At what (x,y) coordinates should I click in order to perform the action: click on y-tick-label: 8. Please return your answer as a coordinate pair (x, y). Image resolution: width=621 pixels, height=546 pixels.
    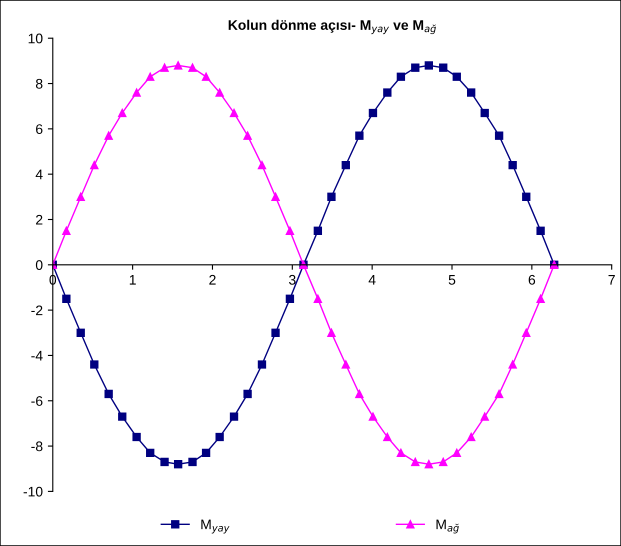
    Looking at the image, I should click on (39, 83).